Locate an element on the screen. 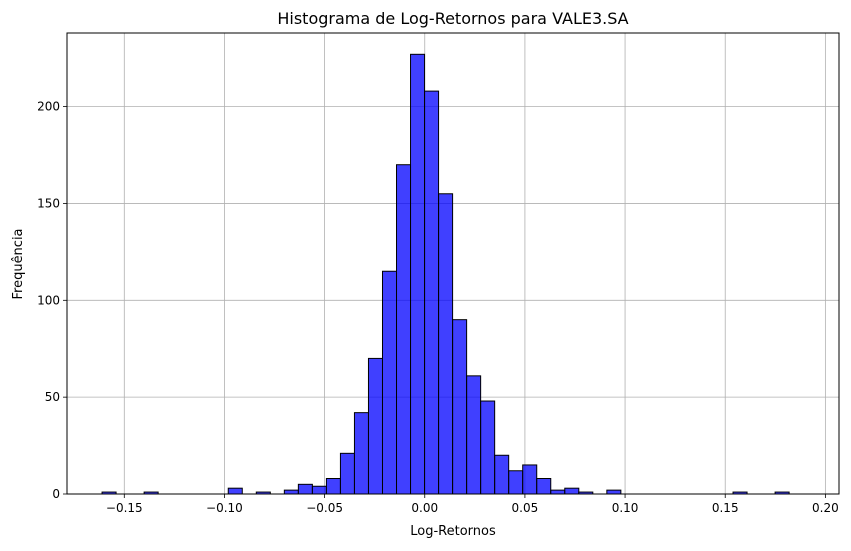 This screenshot has width=851, height=551. x-tick-label: −0.05 is located at coordinates (324, 508).